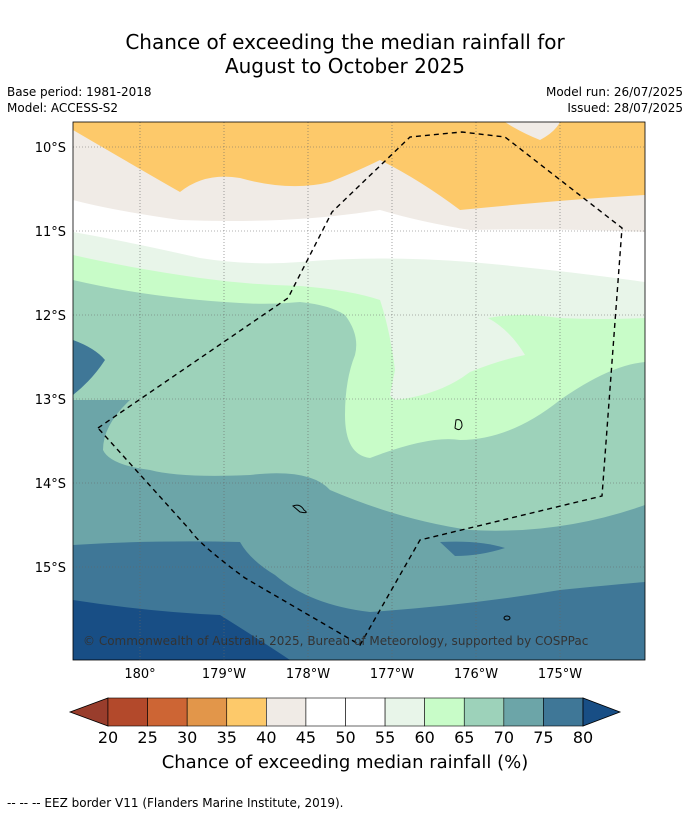 Image resolution: width=690 pixels, height=816 pixels. Describe the element at coordinates (472, 548) in the screenshot. I see `band-75-80-patch` at that location.